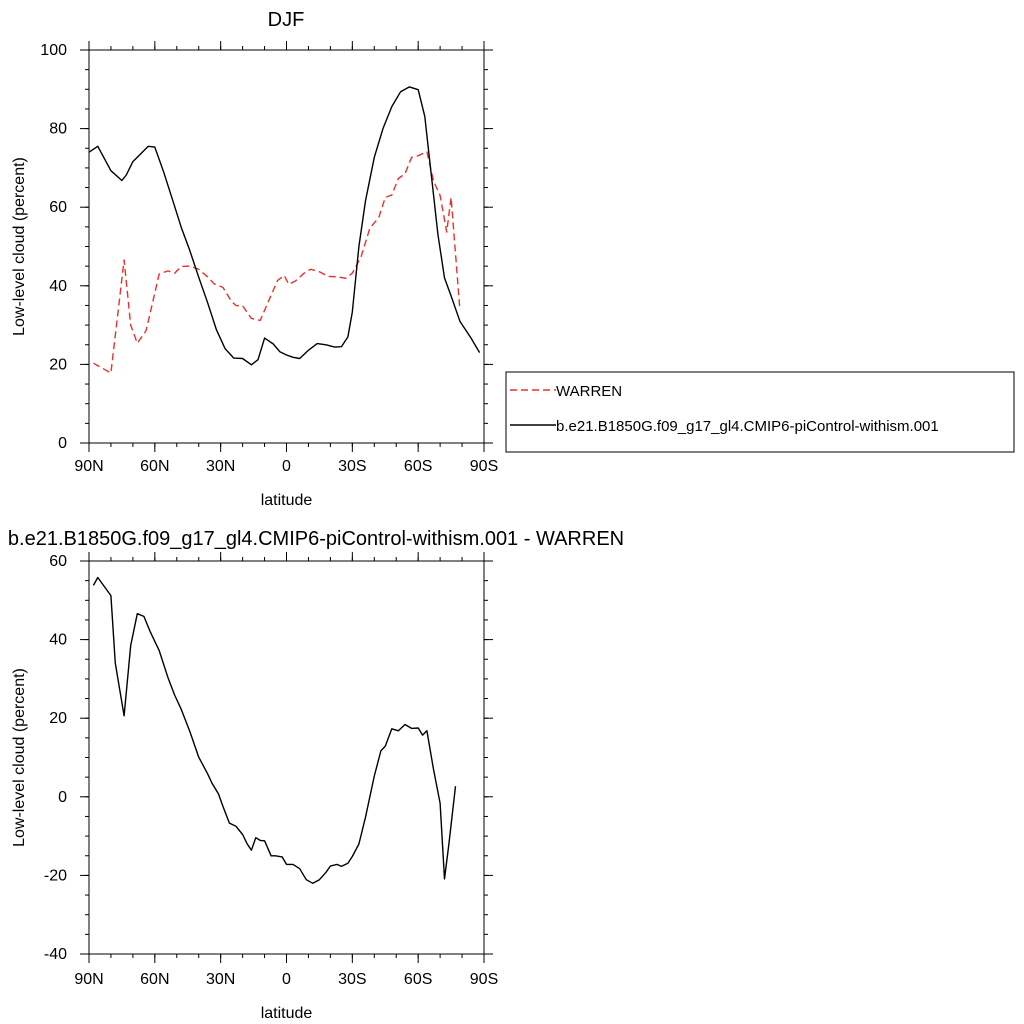 Image resolution: width=1024 pixels, height=1024 pixels. What do you see at coordinates (286, 20) in the screenshot?
I see `chart-title: DJF` at bounding box center [286, 20].